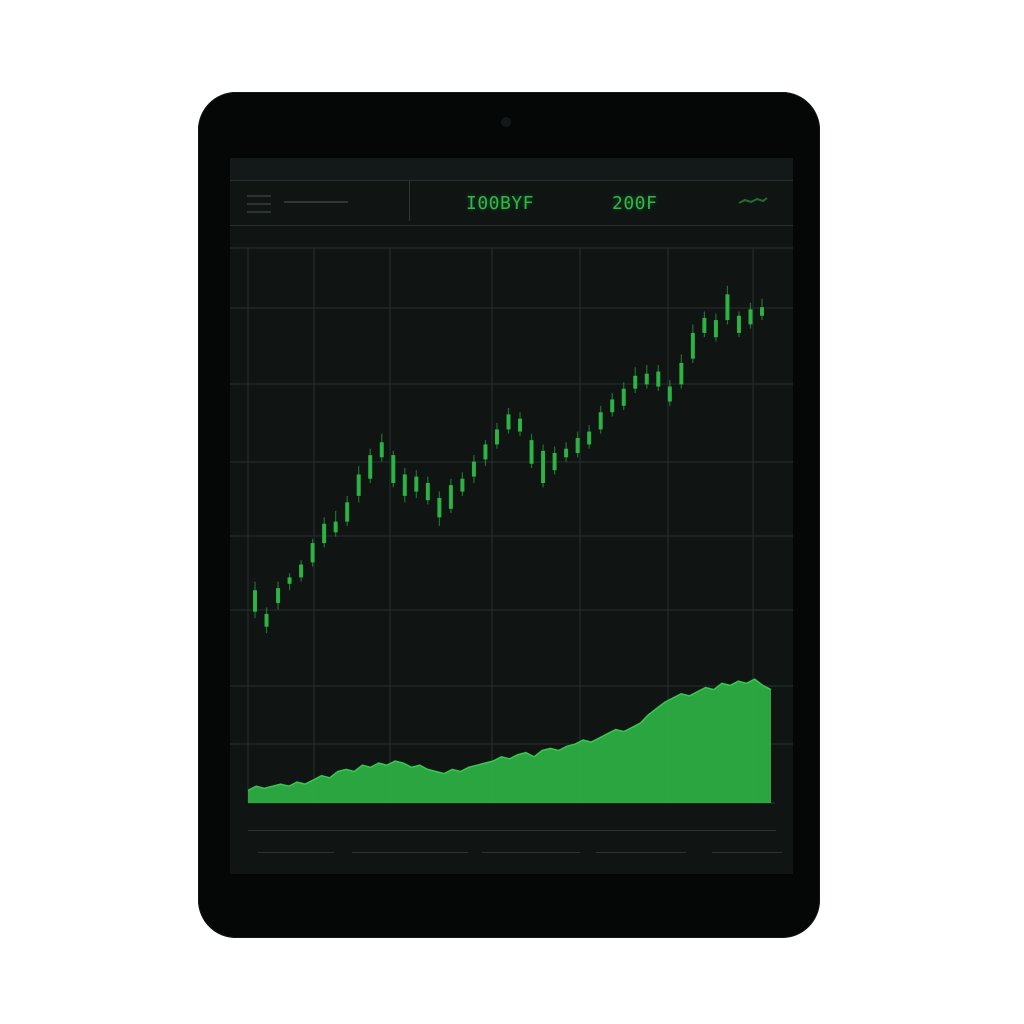 The image size is (1024, 1024). Describe the element at coordinates (511, 850) in the screenshot. I see `chart-footer` at that location.